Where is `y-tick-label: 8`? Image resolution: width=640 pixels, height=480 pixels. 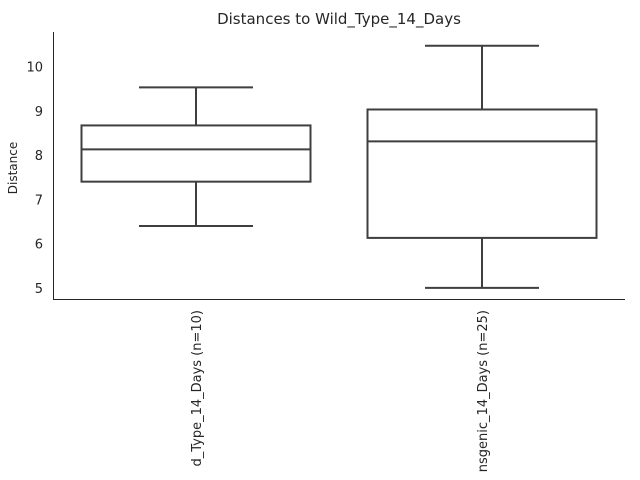 y-tick-label: 8 is located at coordinates (39, 156).